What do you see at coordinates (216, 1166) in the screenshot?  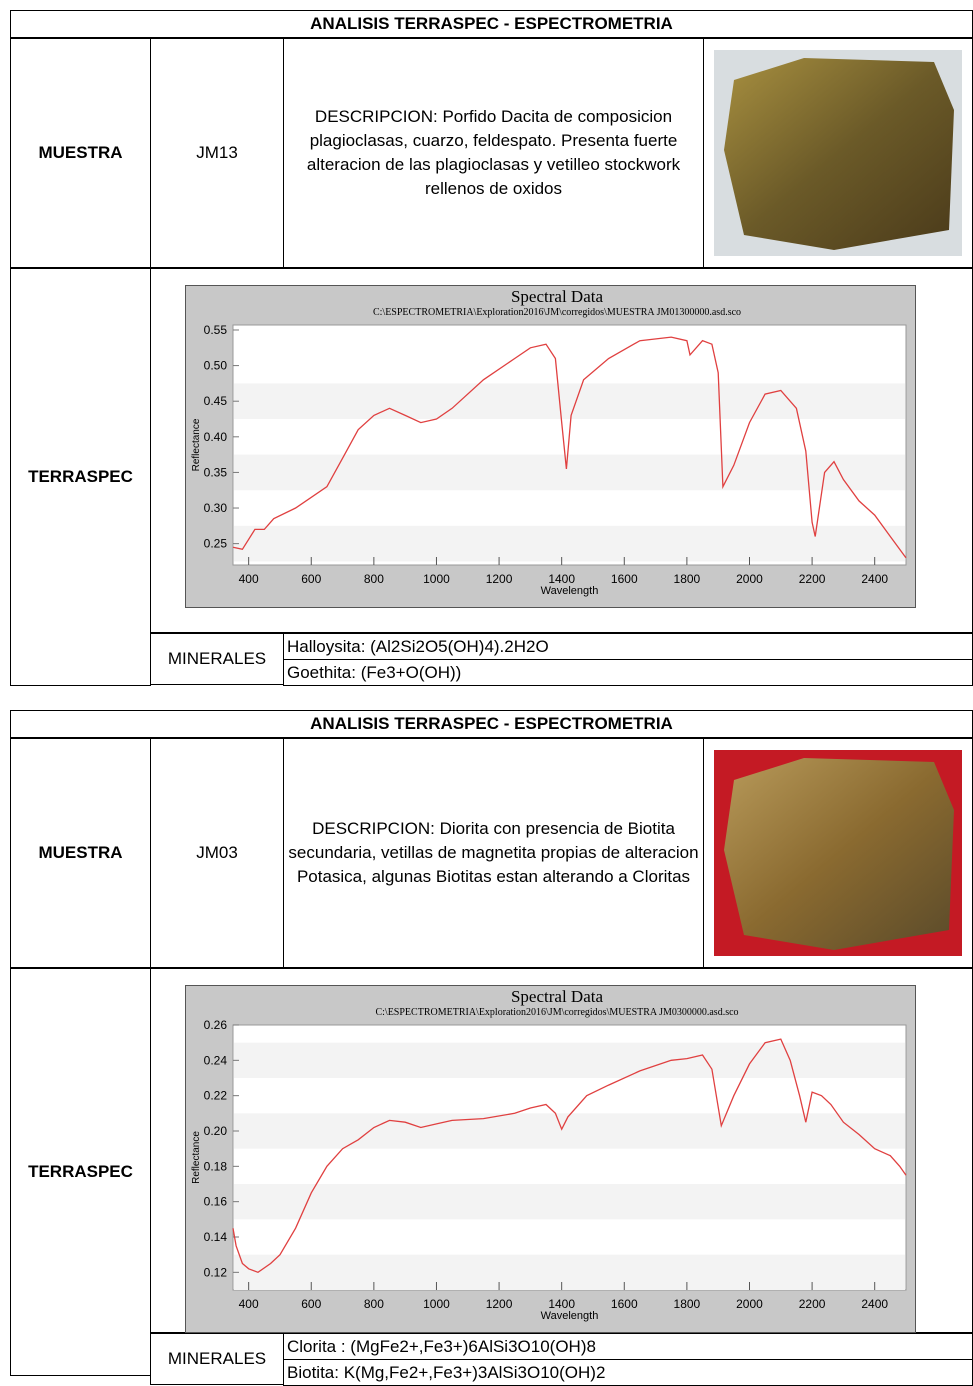 I see `y-tick-label: 0.18` at bounding box center [216, 1166].